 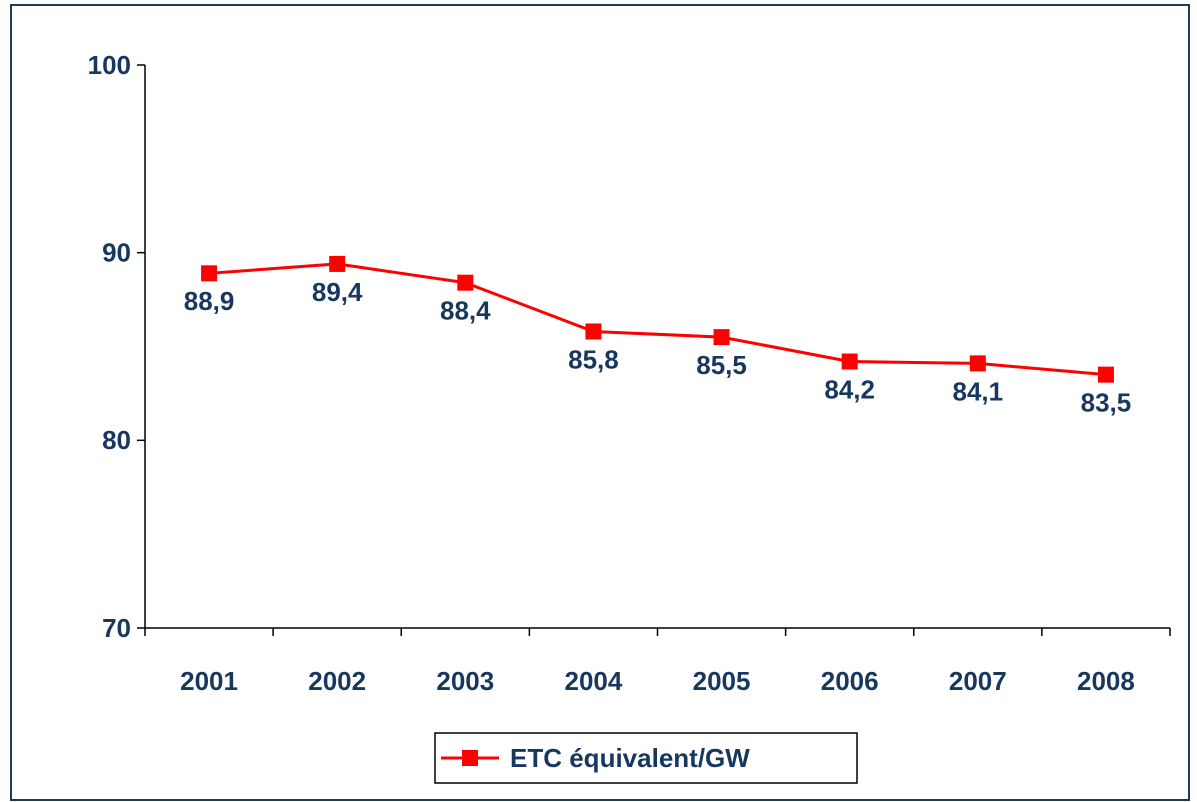 What do you see at coordinates (116, 253) in the screenshot?
I see `y-tick-label: 90` at bounding box center [116, 253].